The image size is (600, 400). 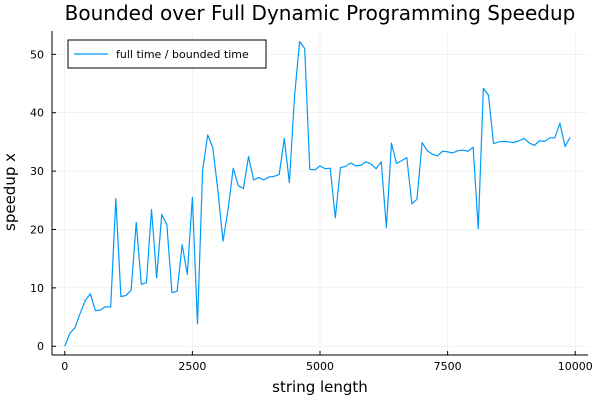 I want to click on y-tick-label: 20, so click(x=37, y=229).